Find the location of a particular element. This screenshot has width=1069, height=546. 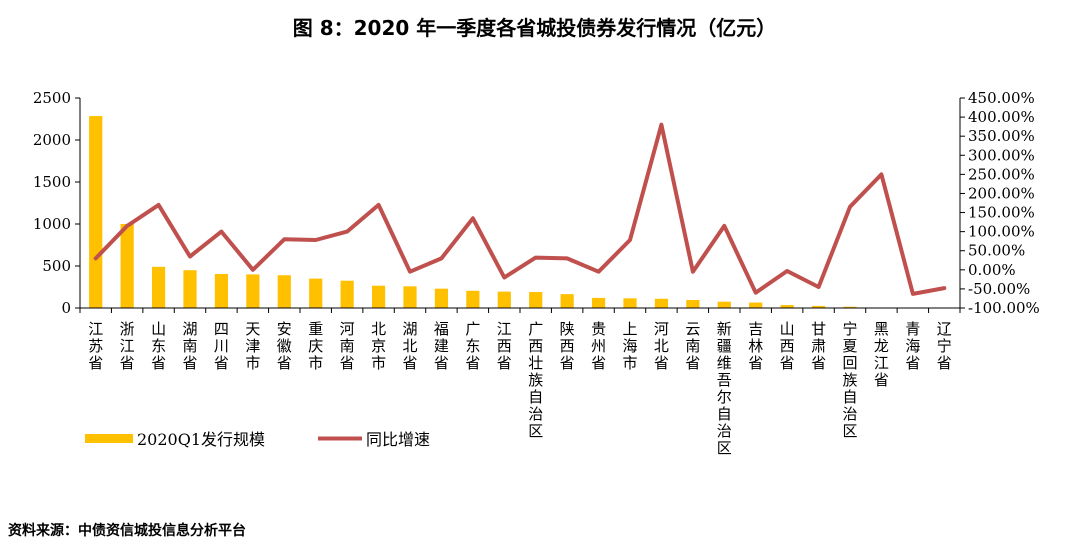

legend-swatch-bar is located at coordinates (109, 438).